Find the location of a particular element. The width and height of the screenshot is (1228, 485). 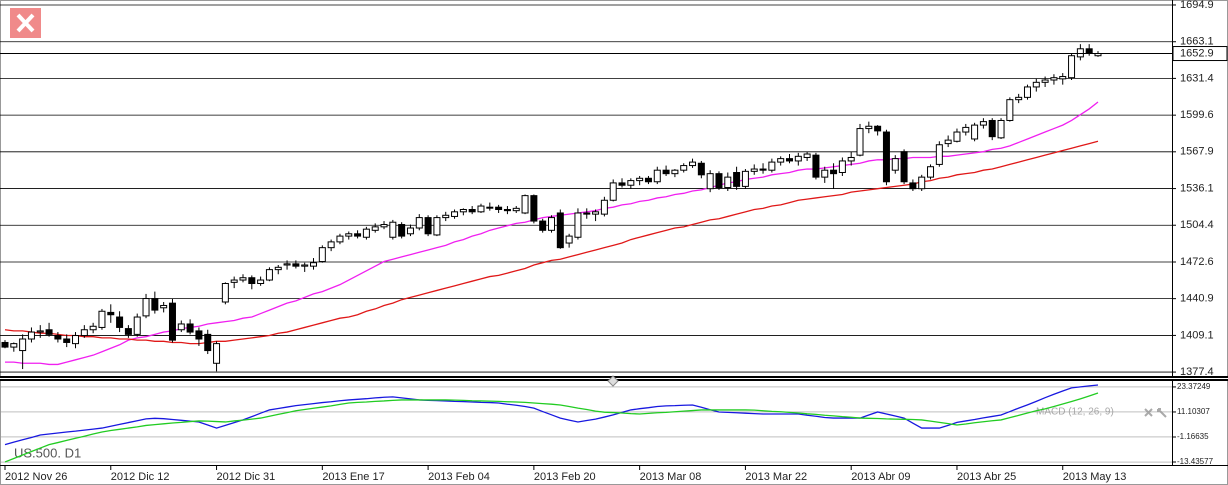

y-tick-label: -13.43577 is located at coordinates (1195, 461).